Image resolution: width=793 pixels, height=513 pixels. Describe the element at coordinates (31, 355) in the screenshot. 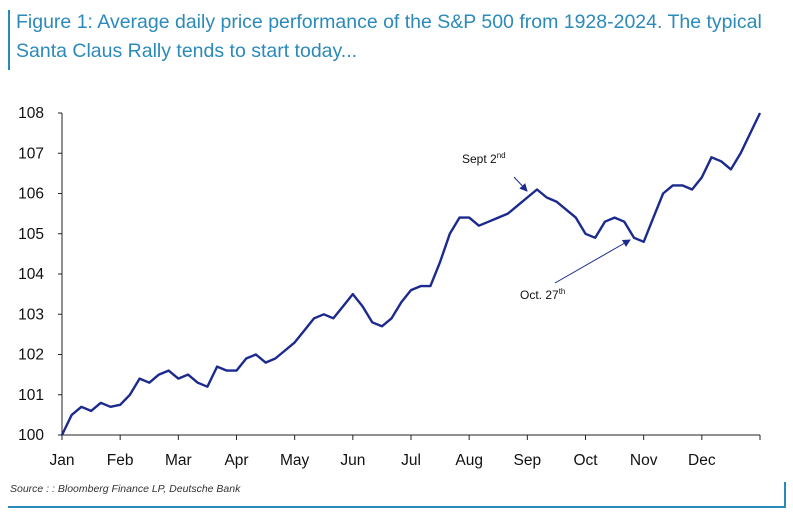

I see `y-tick-label: 102` at that location.